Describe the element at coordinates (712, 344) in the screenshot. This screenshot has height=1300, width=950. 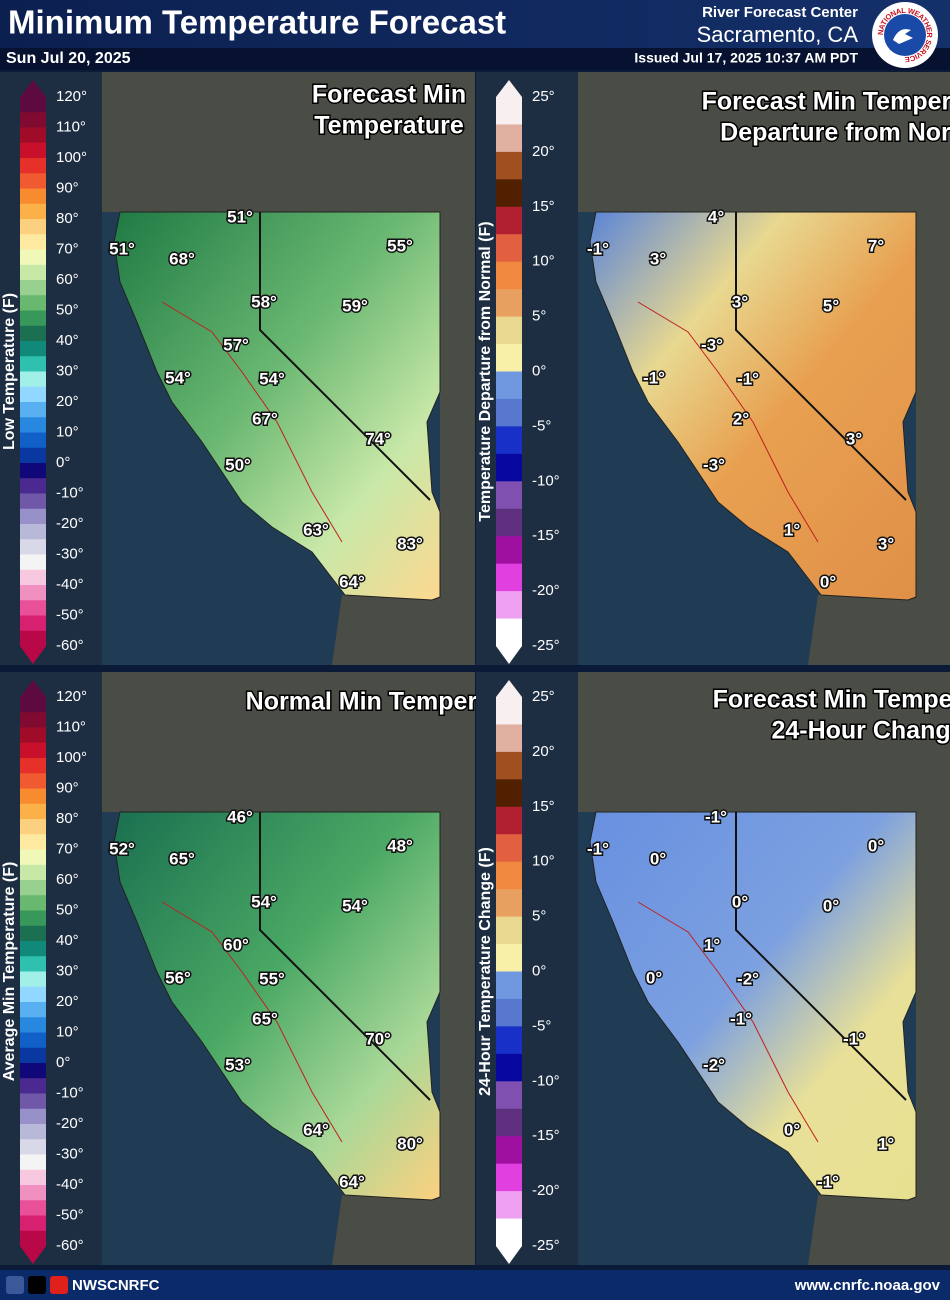
I see `temperature-label: -3°` at that location.